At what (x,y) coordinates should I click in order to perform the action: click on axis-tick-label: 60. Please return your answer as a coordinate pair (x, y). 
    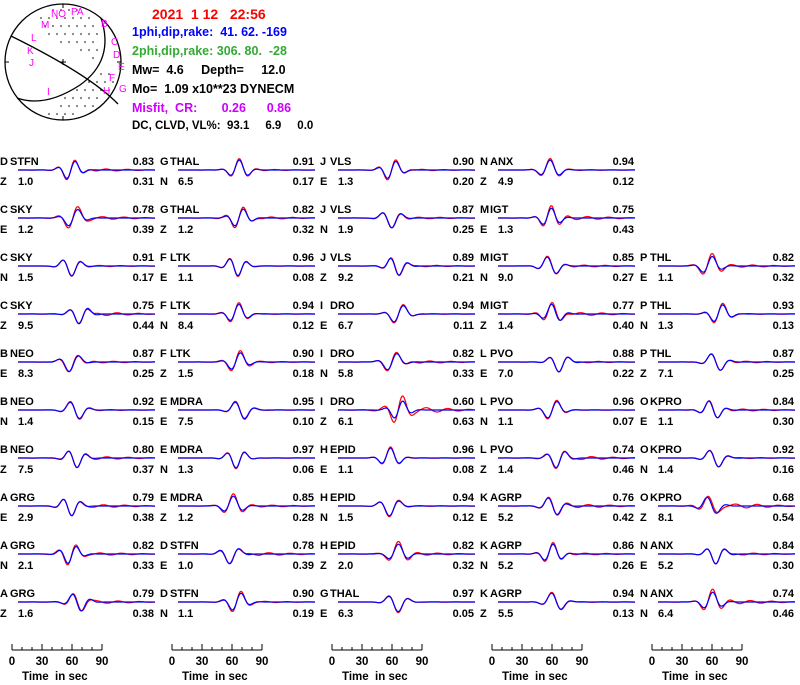
    Looking at the image, I should click on (392, 662).